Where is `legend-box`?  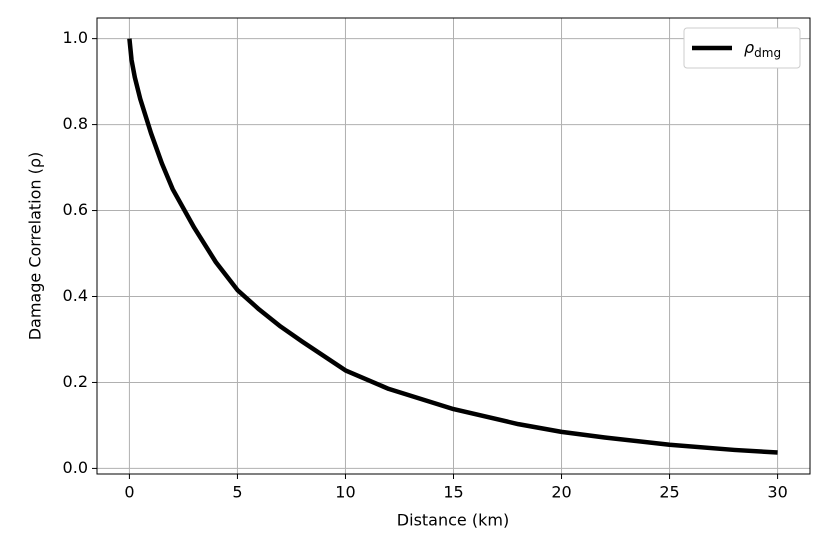
legend-box is located at coordinates (742, 48).